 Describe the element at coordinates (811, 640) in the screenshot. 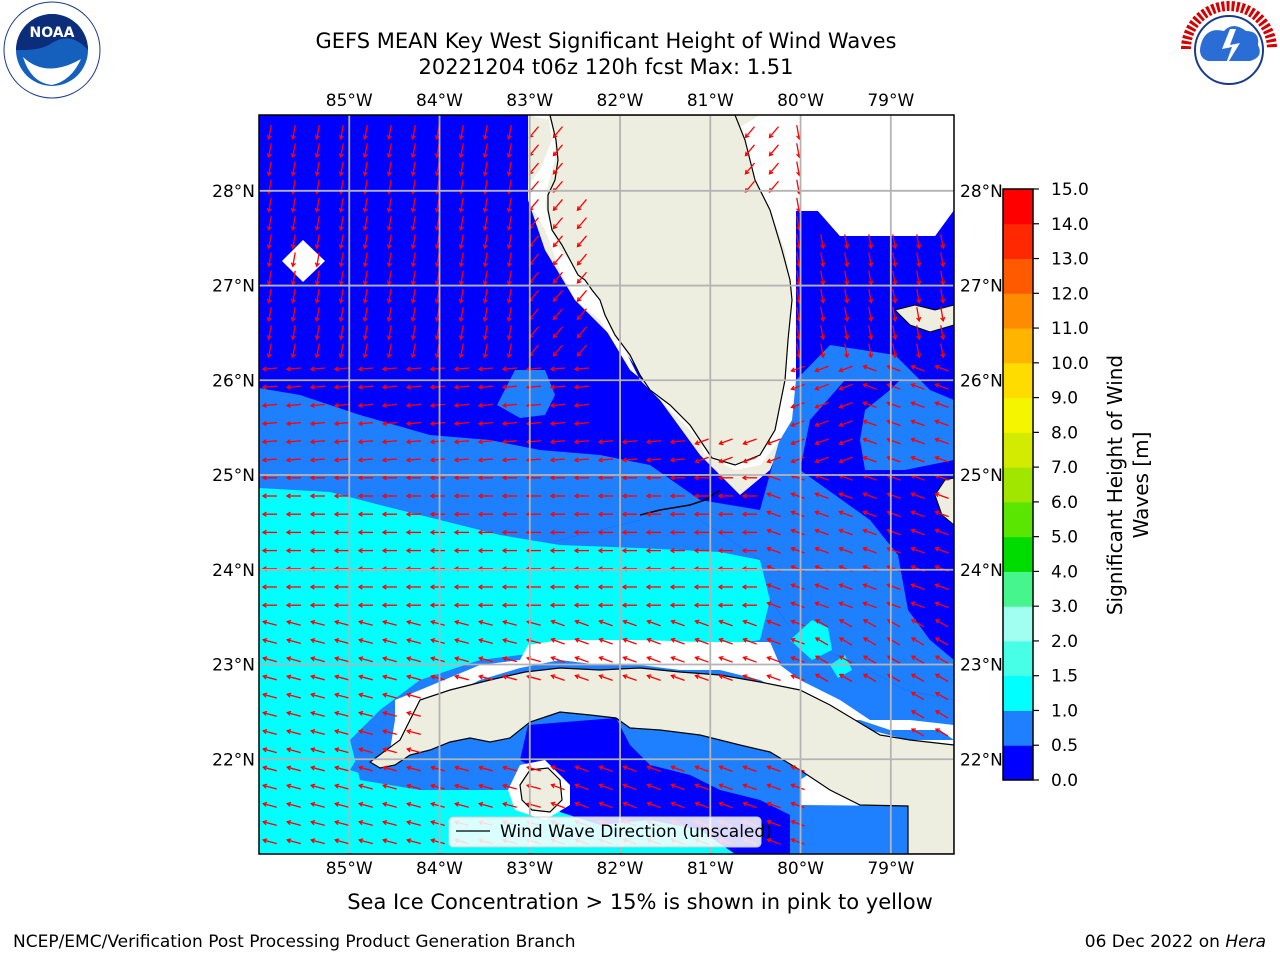

I see `wave-band-1.0-1.5` at that location.